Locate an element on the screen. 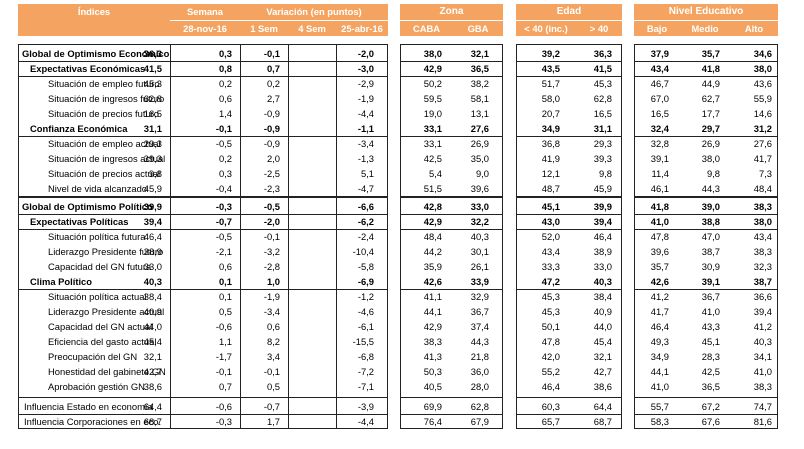 The image size is (804, 449). cell-vd: -1,3 is located at coordinates (365, 158).